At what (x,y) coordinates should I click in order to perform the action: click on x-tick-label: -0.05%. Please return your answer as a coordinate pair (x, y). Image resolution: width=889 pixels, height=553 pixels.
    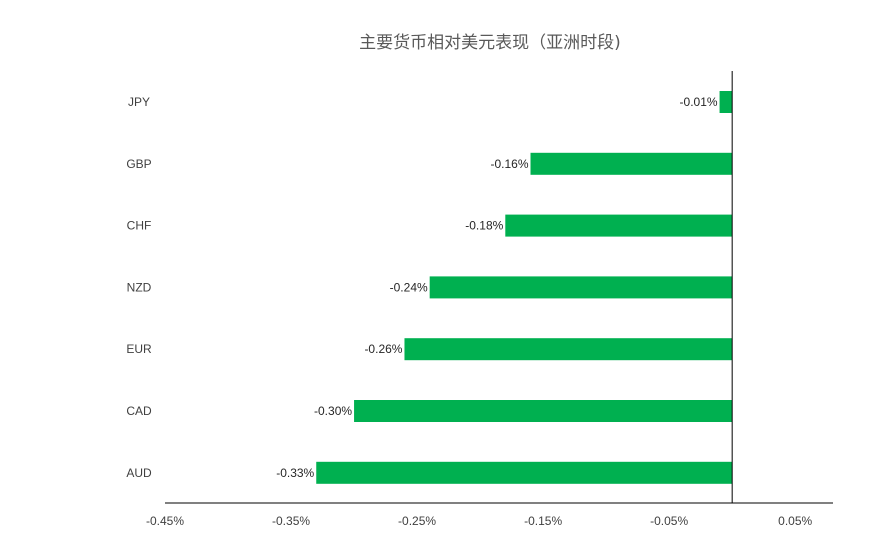
    Looking at the image, I should click on (669, 521).